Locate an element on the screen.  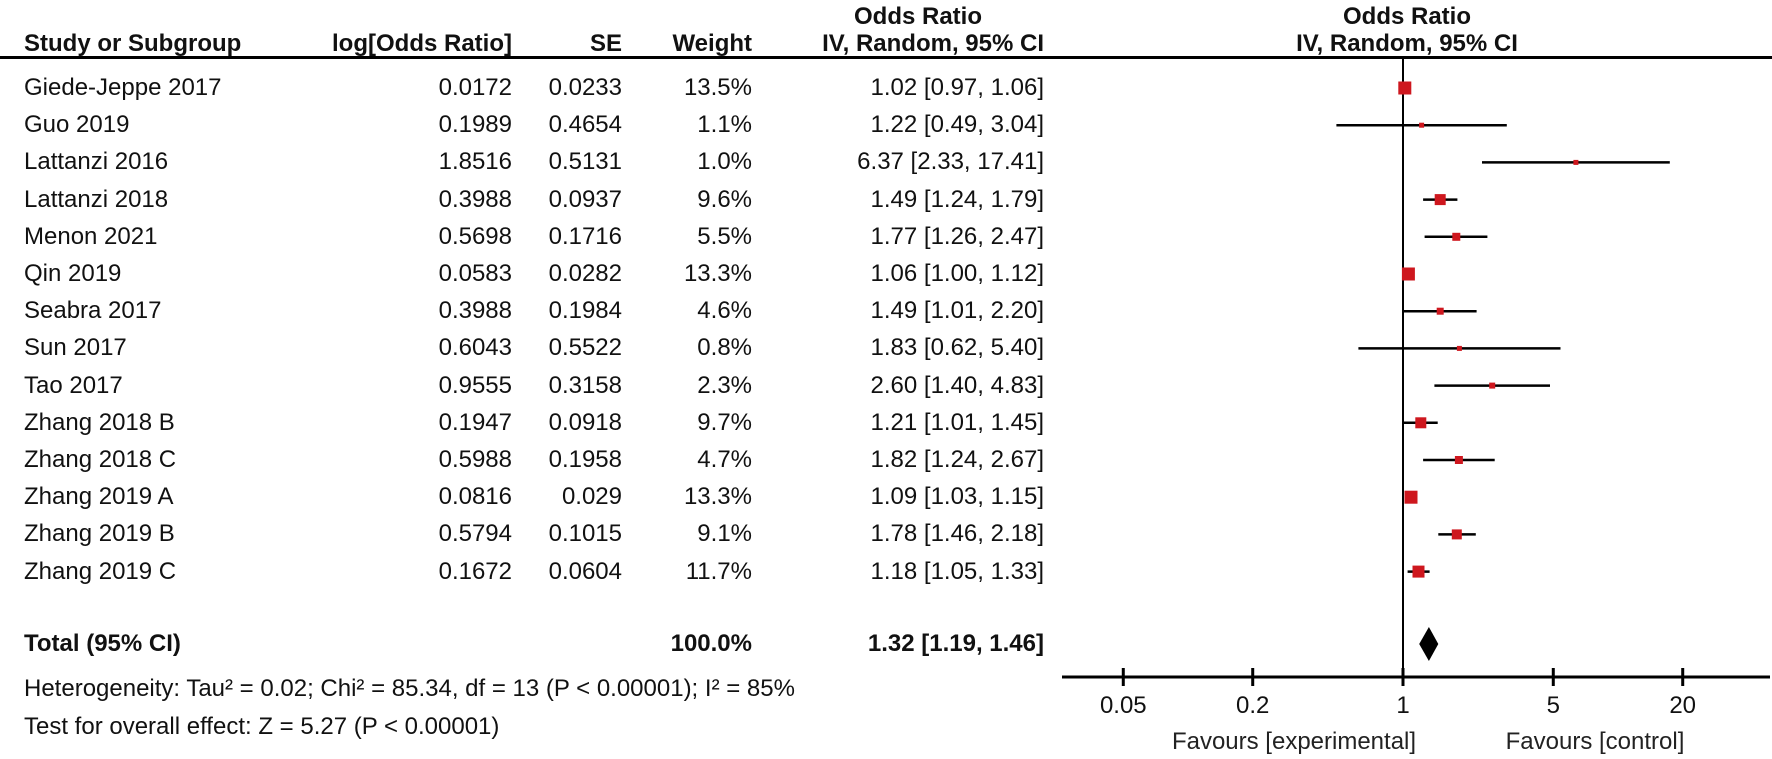
study-weight: 9.7% is located at coordinates (724, 422).